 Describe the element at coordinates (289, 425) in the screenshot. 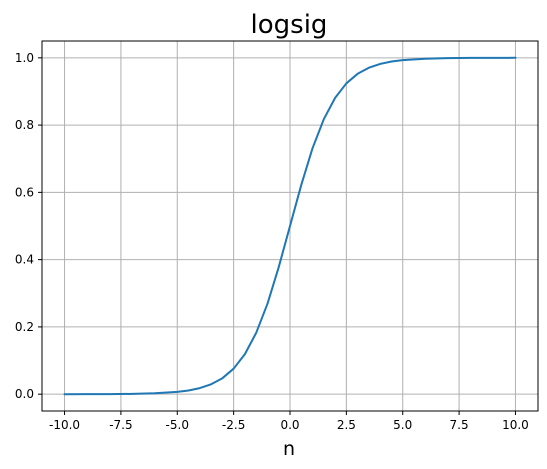

I see `x-tick-label: 0.0` at that location.